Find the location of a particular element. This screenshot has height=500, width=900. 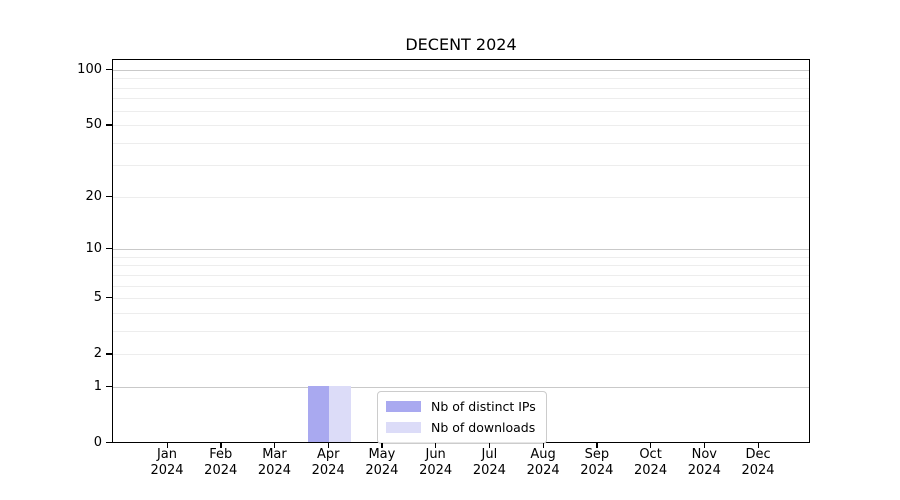

bar-nb-of-downloads is located at coordinates (340, 413).